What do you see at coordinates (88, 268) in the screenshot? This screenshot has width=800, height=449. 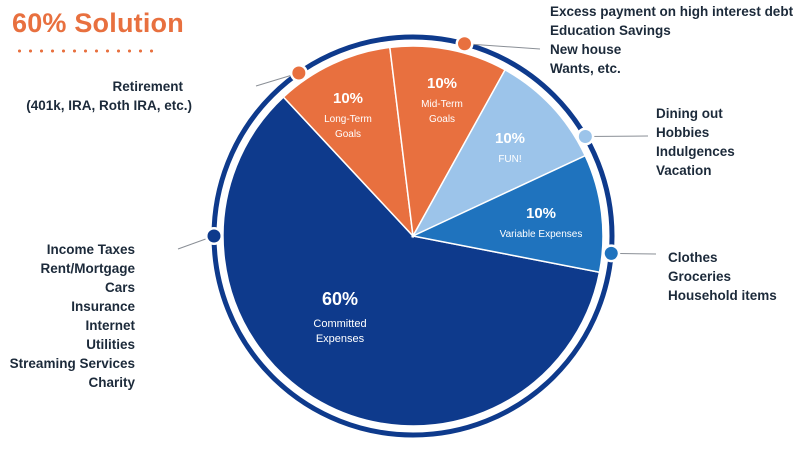 I see `detail-committed-expenses: Rent/Mortgage` at bounding box center [88, 268].